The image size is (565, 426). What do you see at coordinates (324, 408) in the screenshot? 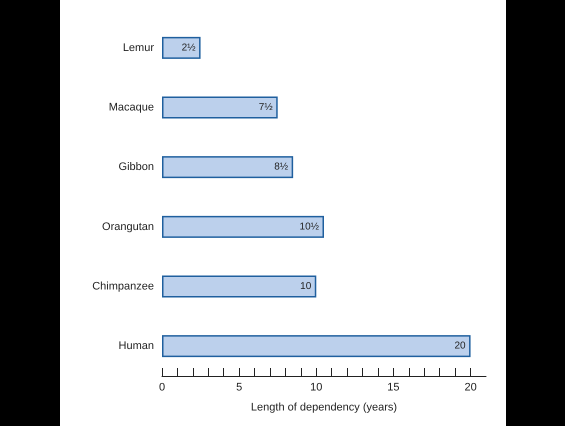
I see `x-axis-title: Length of dependency (years)` at bounding box center [324, 408].